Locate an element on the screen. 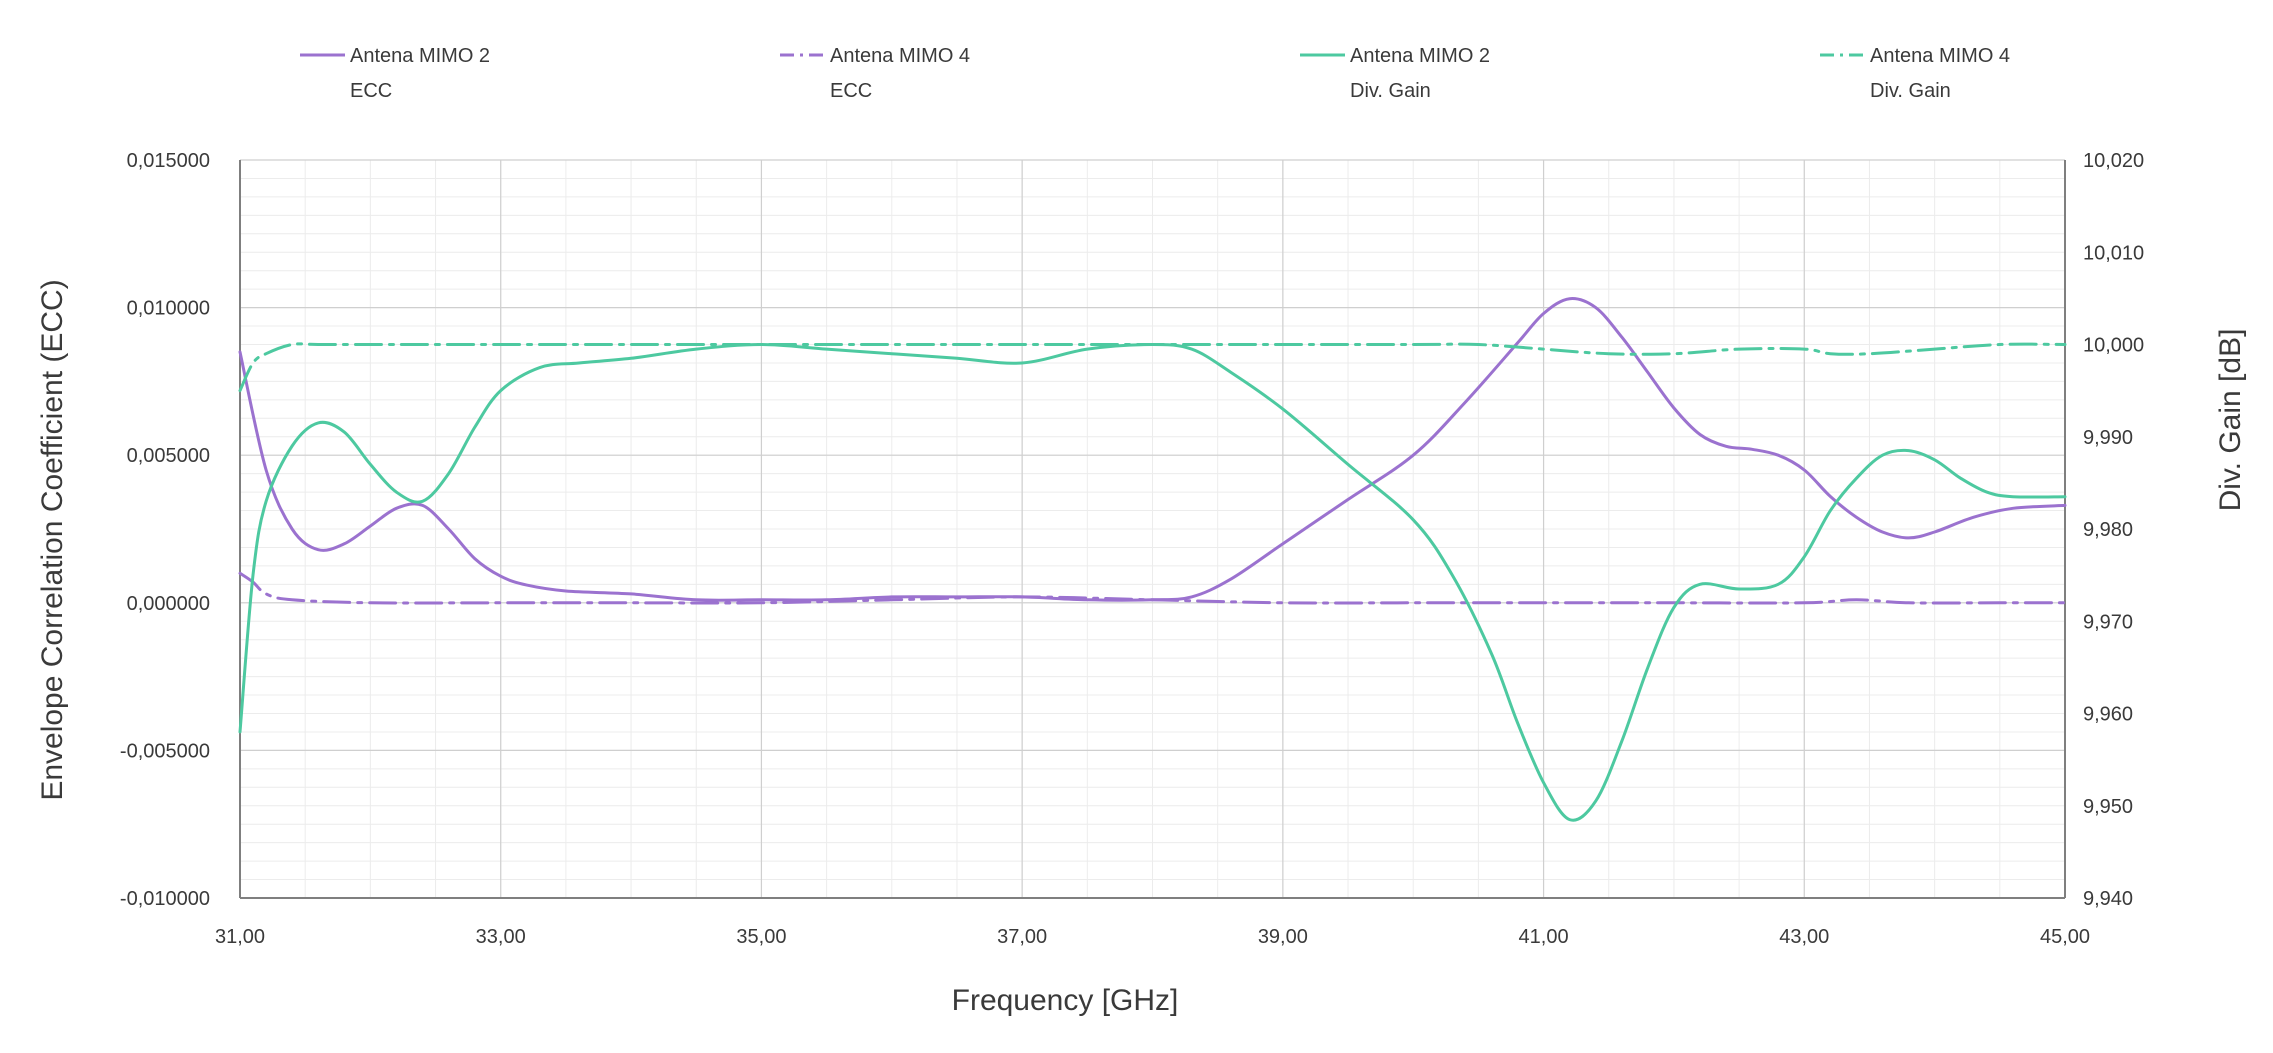 Image resolution: width=2273 pixels, height=1053 pixels. y2-tick-label: 9,990 is located at coordinates (2108, 438).